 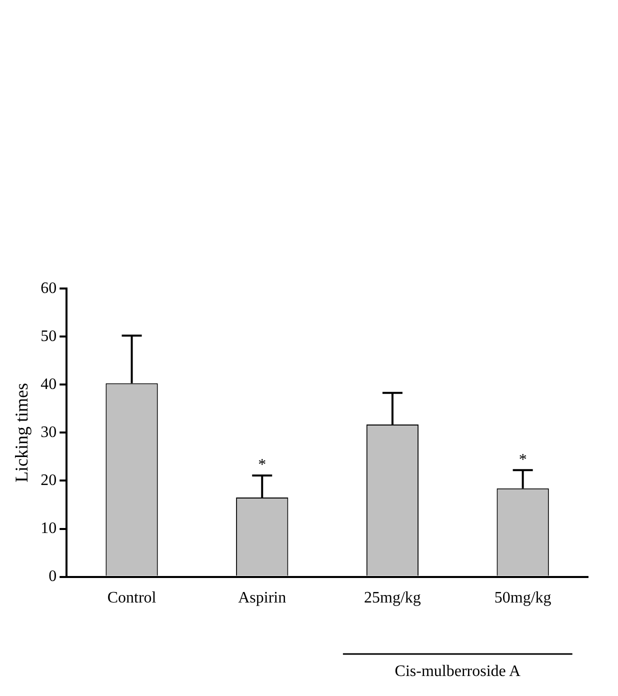 What do you see at coordinates (48, 384) in the screenshot?
I see `y-tick-label: 40` at bounding box center [48, 384].